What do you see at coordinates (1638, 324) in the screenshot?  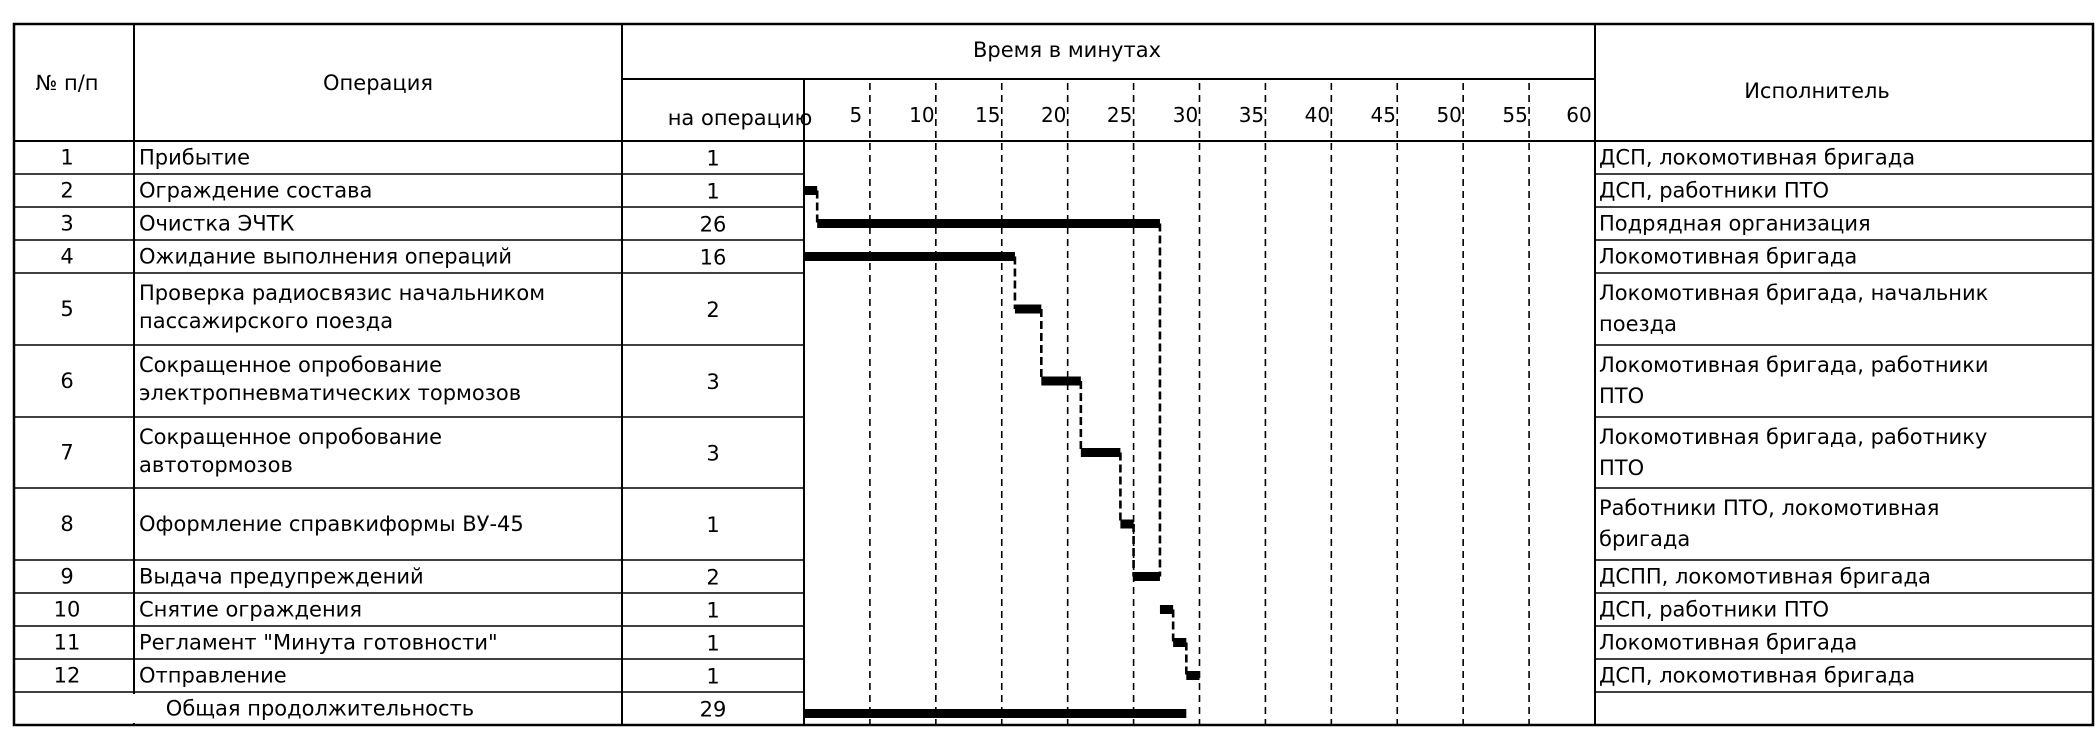 I see `row-executor: поезда` at bounding box center [1638, 324].